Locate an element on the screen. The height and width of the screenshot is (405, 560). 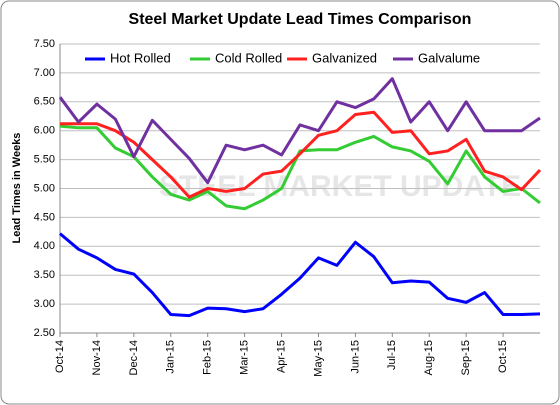
y-tick-label: 5.00 is located at coordinates (44, 188).